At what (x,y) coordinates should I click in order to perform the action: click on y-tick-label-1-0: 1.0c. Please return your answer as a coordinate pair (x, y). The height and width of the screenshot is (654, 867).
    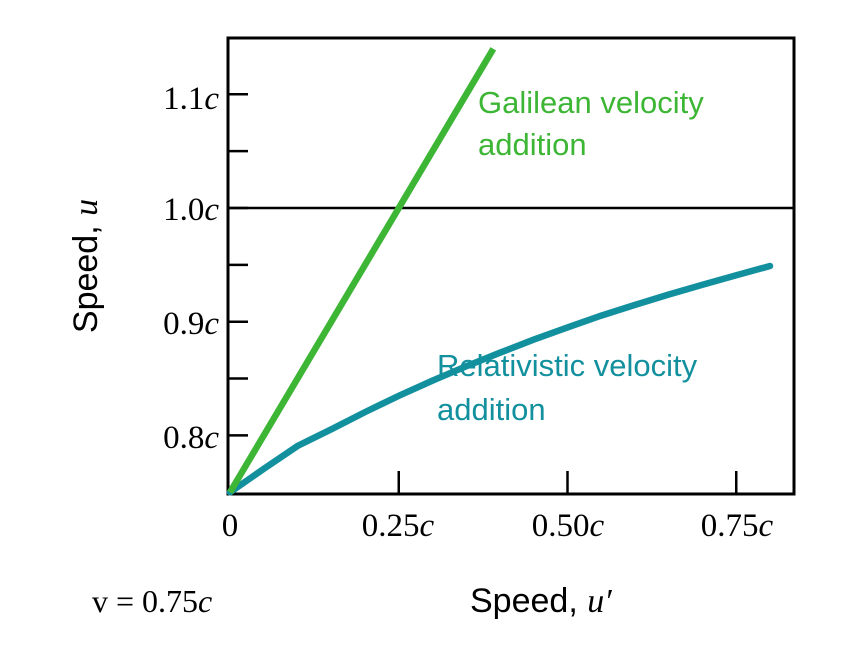
    Looking at the image, I should click on (191, 210).